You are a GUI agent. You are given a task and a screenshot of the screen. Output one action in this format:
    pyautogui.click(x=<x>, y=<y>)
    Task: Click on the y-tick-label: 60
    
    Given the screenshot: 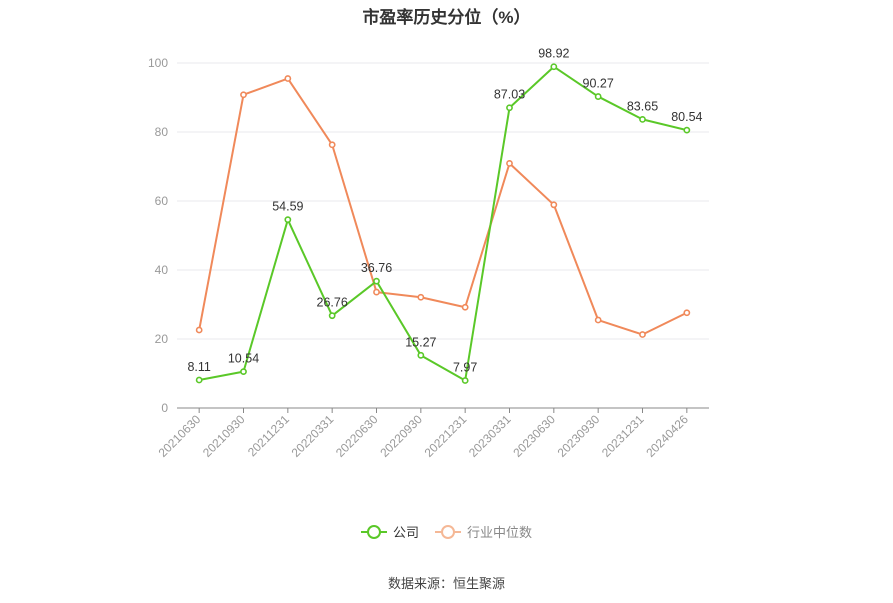 What is the action you would take?
    pyautogui.click(x=162, y=201)
    